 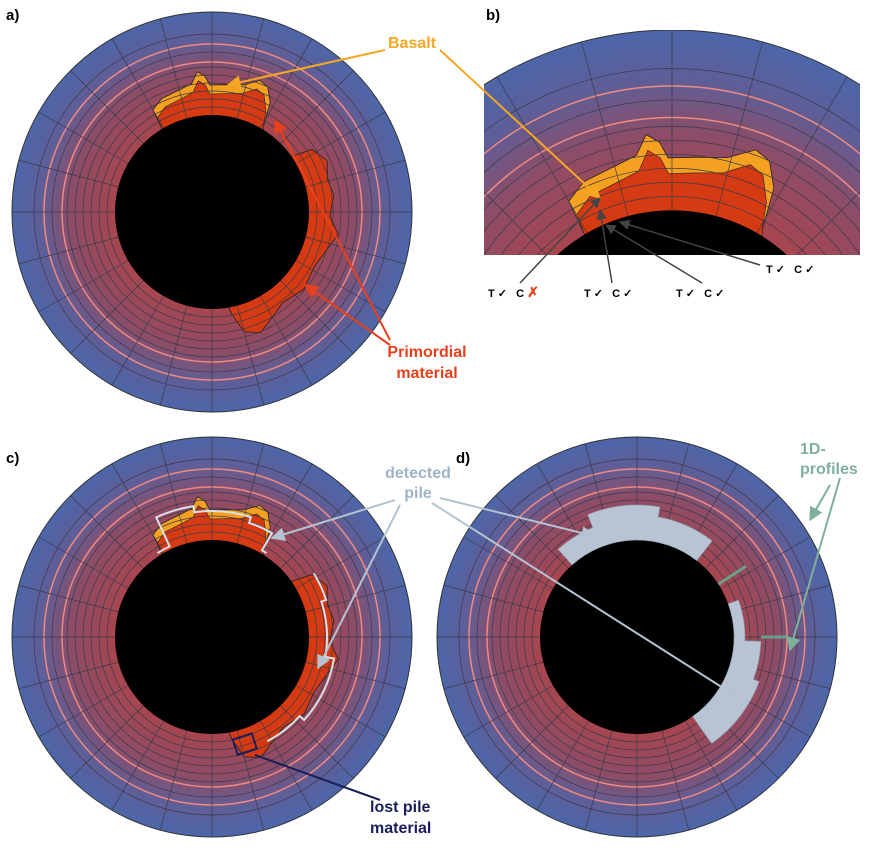 What do you see at coordinates (732, 575) in the screenshot?
I see `profile-line` at bounding box center [732, 575].